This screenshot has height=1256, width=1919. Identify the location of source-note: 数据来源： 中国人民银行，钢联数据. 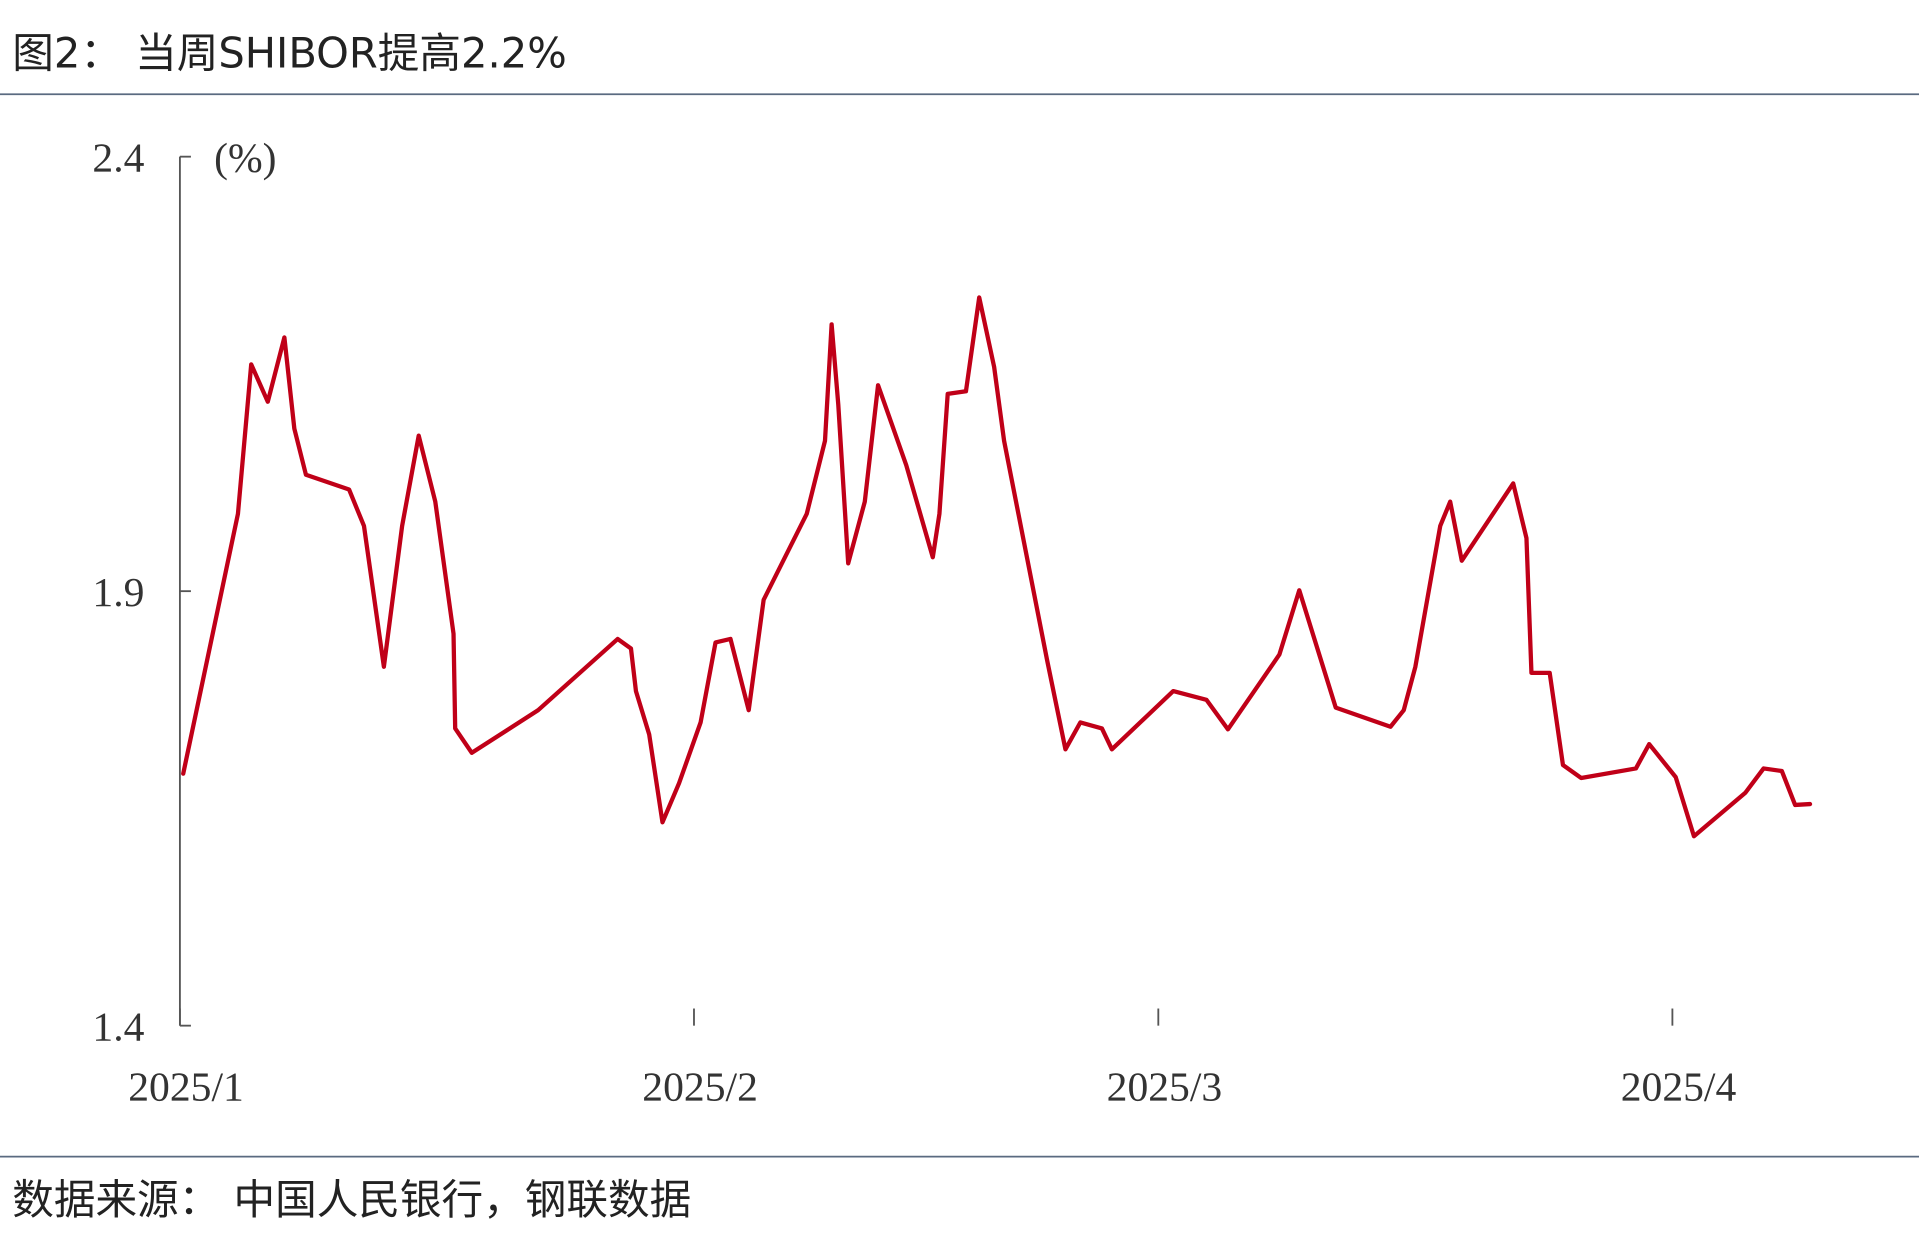
(351, 1199).